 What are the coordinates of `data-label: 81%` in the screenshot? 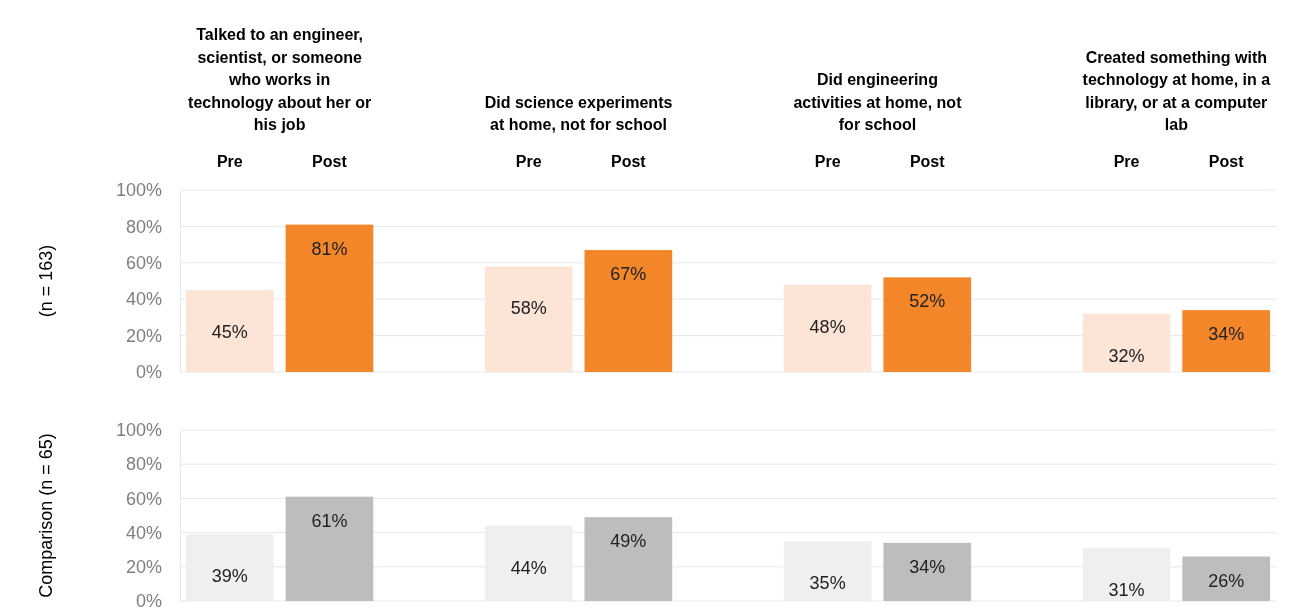 It's located at (329, 248).